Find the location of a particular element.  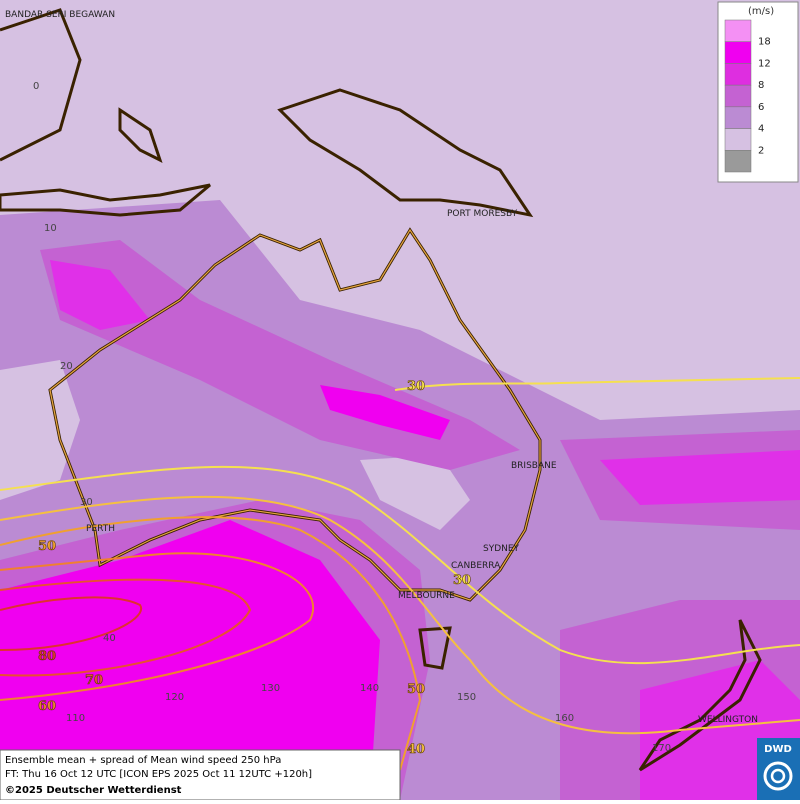

city-label: PERTH is located at coordinates (100, 529).